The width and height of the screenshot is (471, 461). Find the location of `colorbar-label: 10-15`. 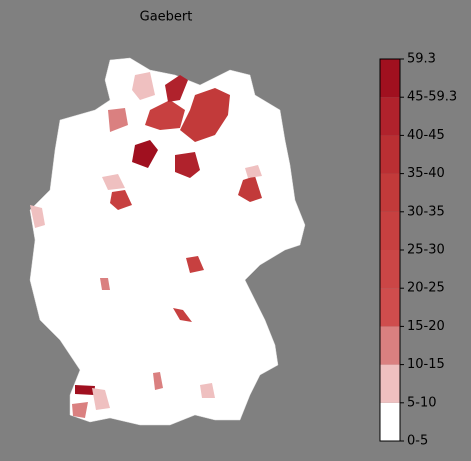

colorbar-label: 10-15 is located at coordinates (426, 364).